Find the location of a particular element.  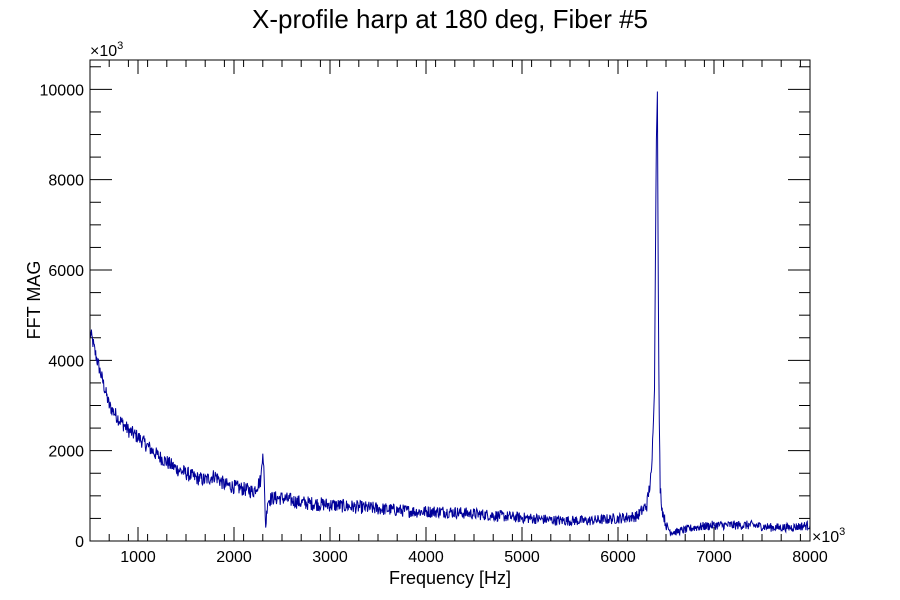

y-axis-multiplier: ×10³ is located at coordinates (106, 50).